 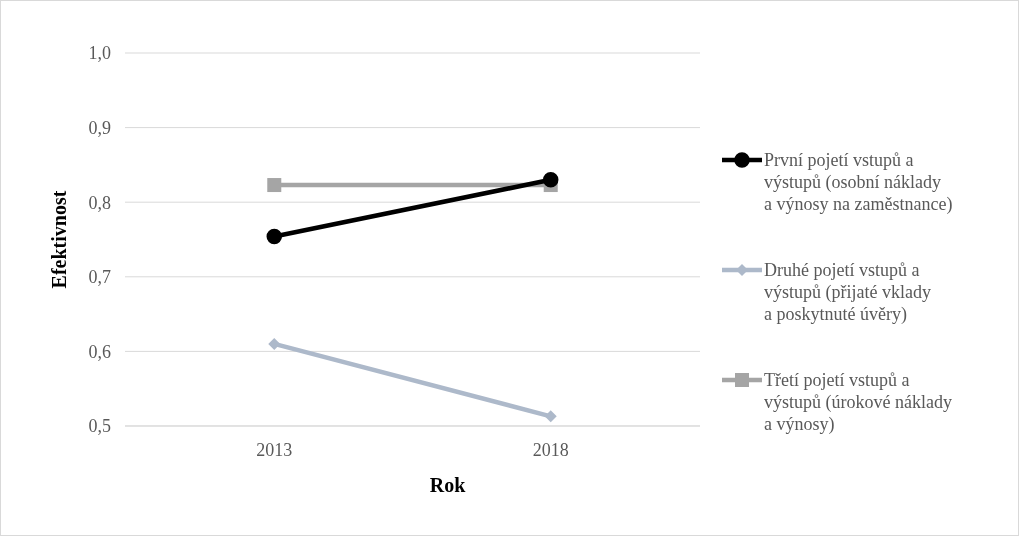 I want to click on legend-label: Druhé pojetí vstupů a výstupů (přijaté vklady a poskytnuté úvěry), so click(x=847, y=293).